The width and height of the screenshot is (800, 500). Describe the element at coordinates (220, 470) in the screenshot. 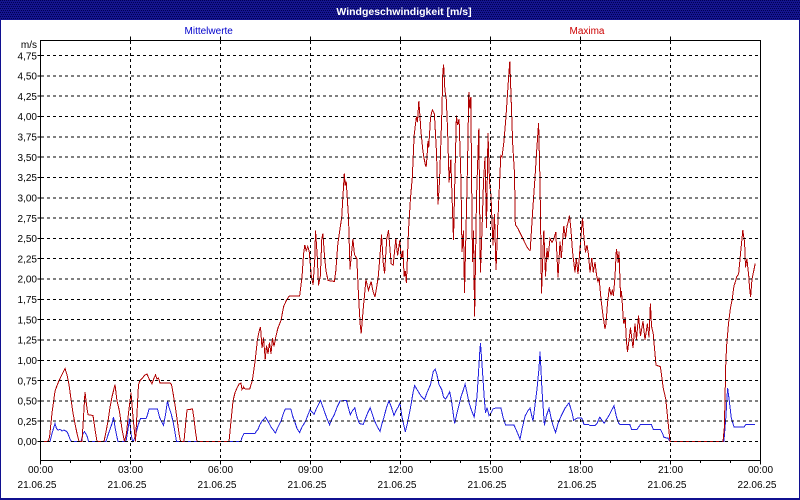

I see `svg-text: 06:00` at that location.